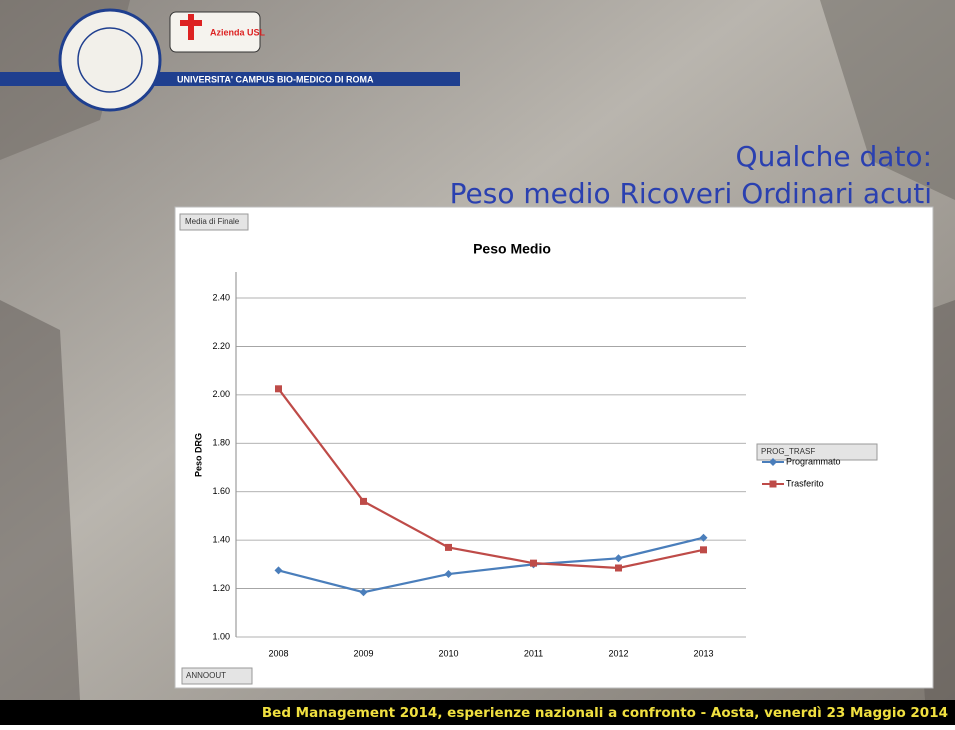 This screenshot has width=955, height=730. Describe the element at coordinates (275, 79) in the screenshot. I see `university-name: UNIVERSITA' CAMPUS BIO-MEDICO DI ROMA` at that location.